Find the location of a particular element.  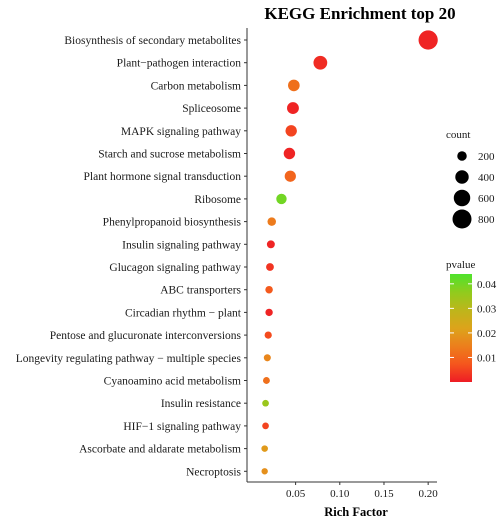

y-tick-label: MAPK signaling pathway is located at coordinates (181, 132).